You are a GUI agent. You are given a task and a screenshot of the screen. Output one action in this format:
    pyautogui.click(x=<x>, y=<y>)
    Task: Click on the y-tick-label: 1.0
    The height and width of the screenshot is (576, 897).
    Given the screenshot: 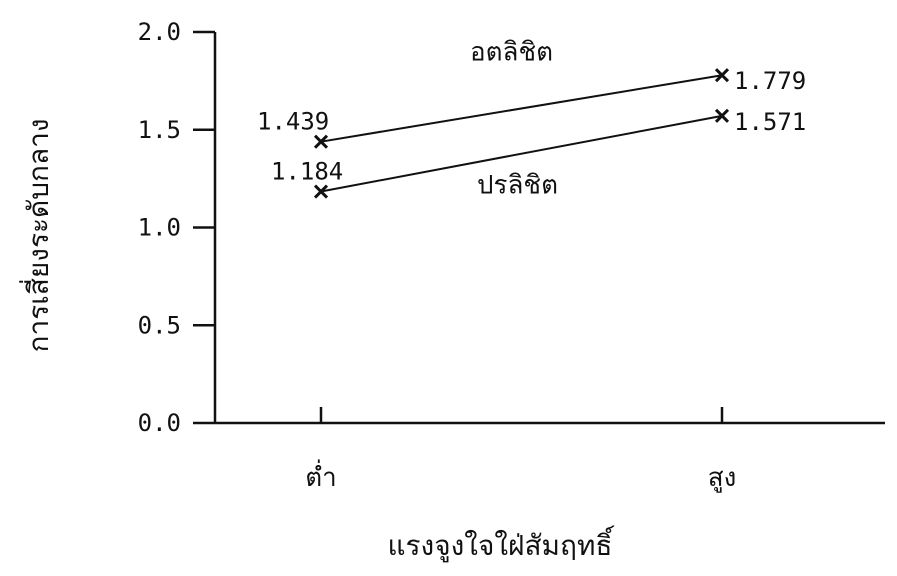 What is the action you would take?
    pyautogui.click(x=159, y=228)
    